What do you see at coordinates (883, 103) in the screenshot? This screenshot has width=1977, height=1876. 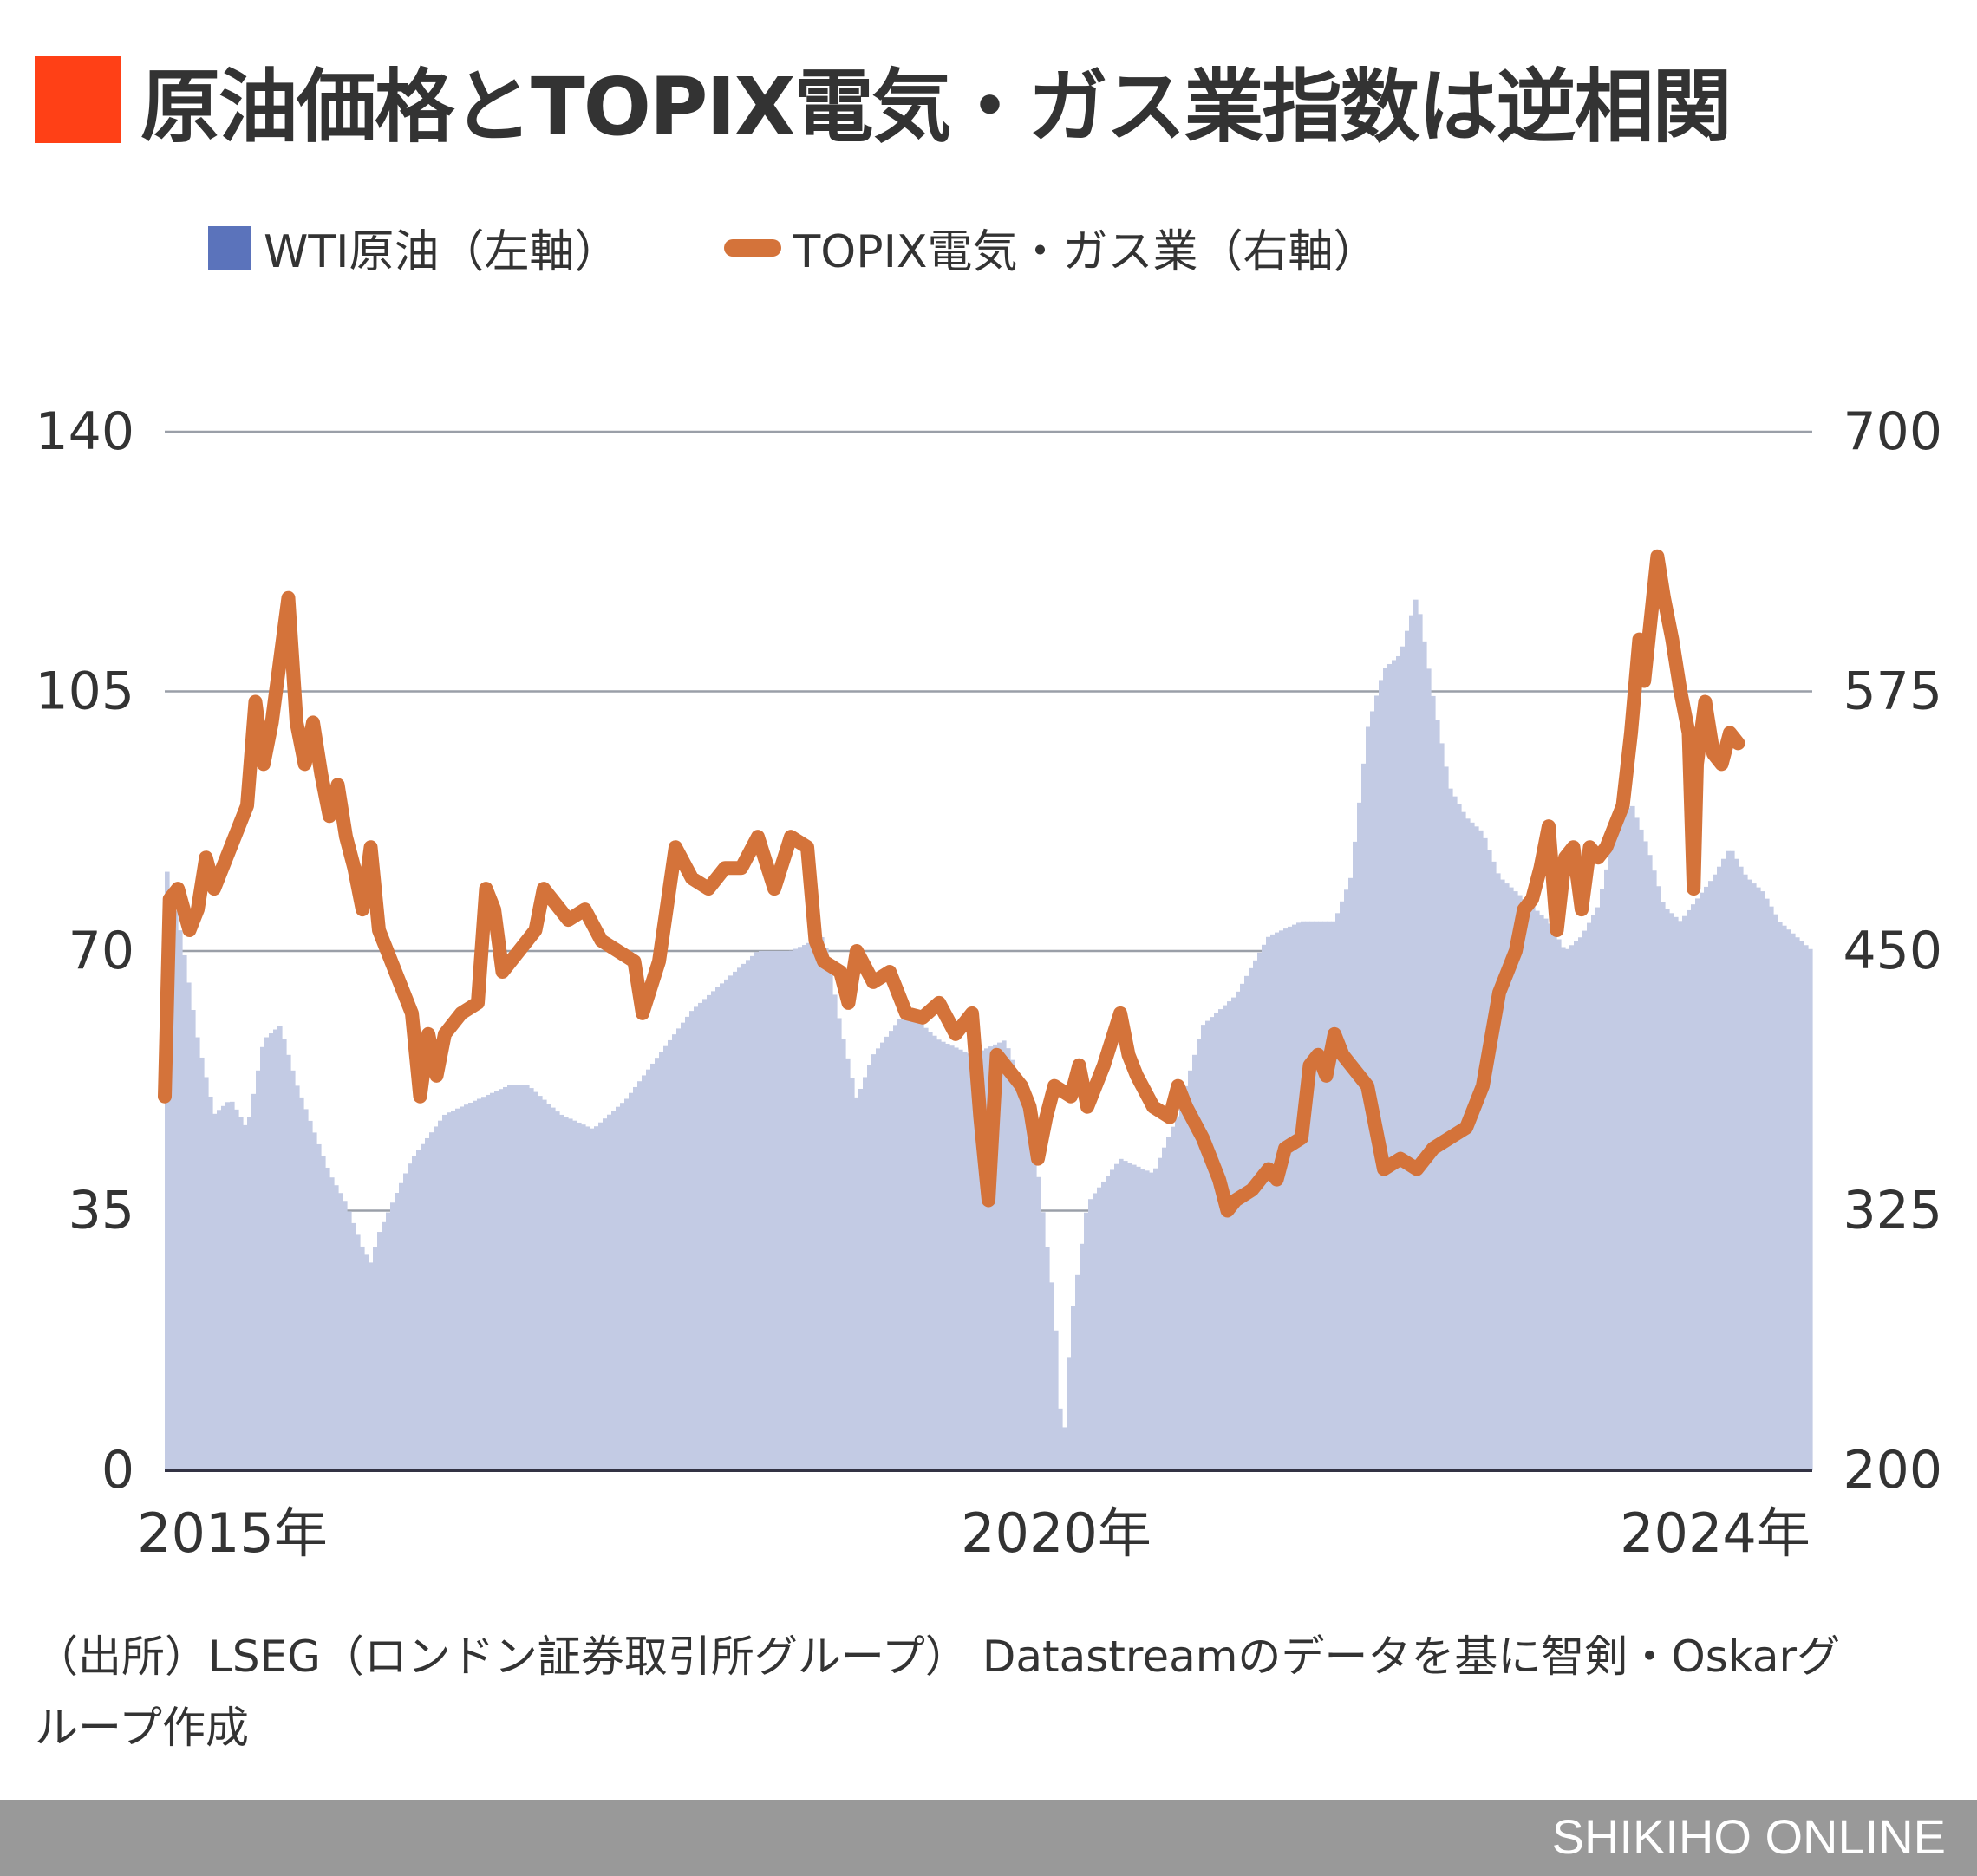 I see `title-bar: 原油価格とTOPIX電気・ガス業指数は逆相関` at bounding box center [883, 103].